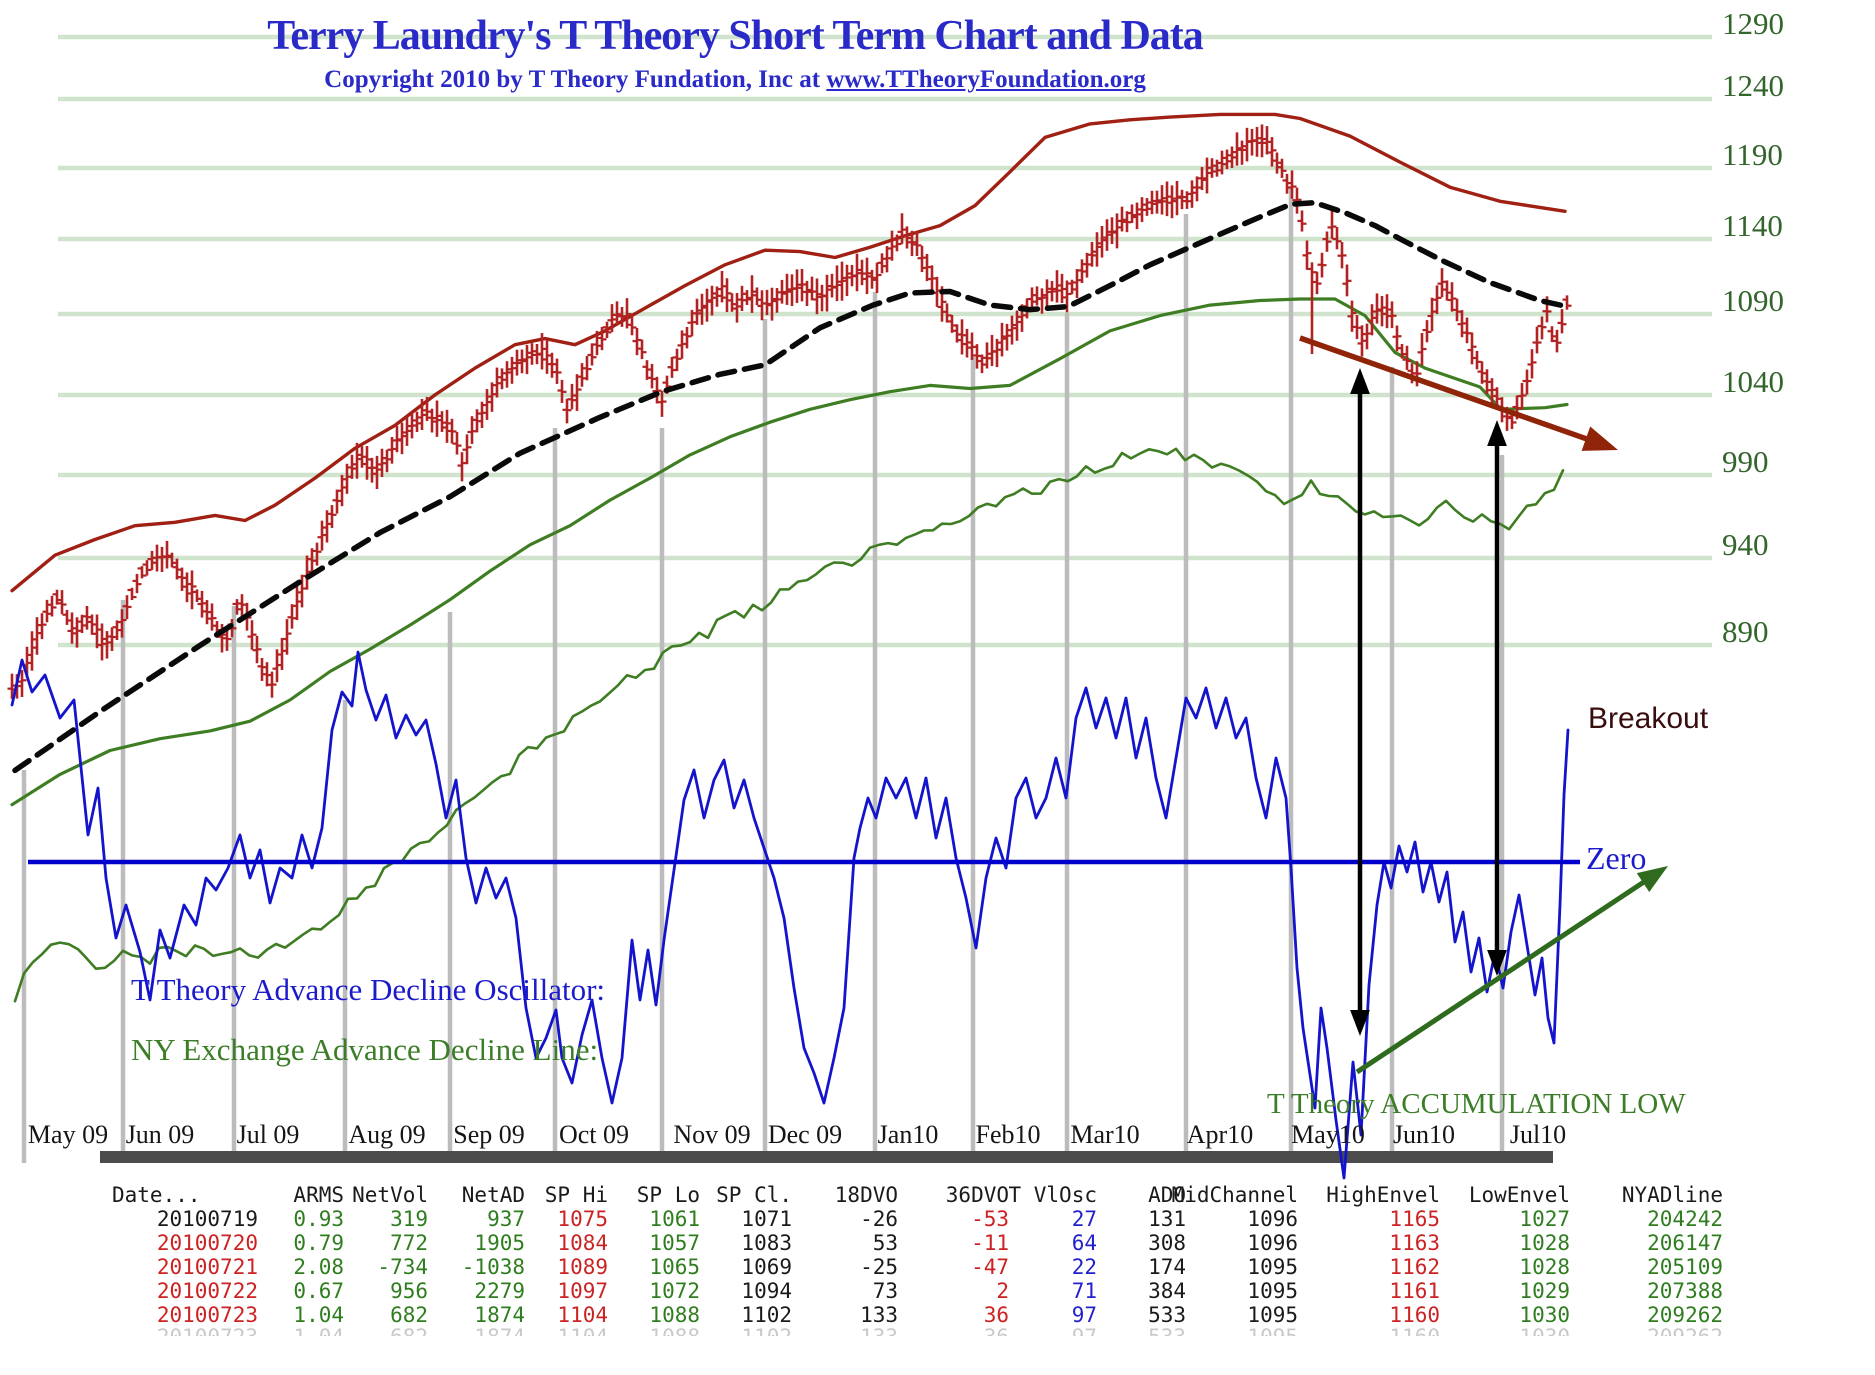 This screenshot has width=1875, height=1375. Describe the element at coordinates (409, 1291) in the screenshot. I see `table-cell-netvol: 956` at that location.